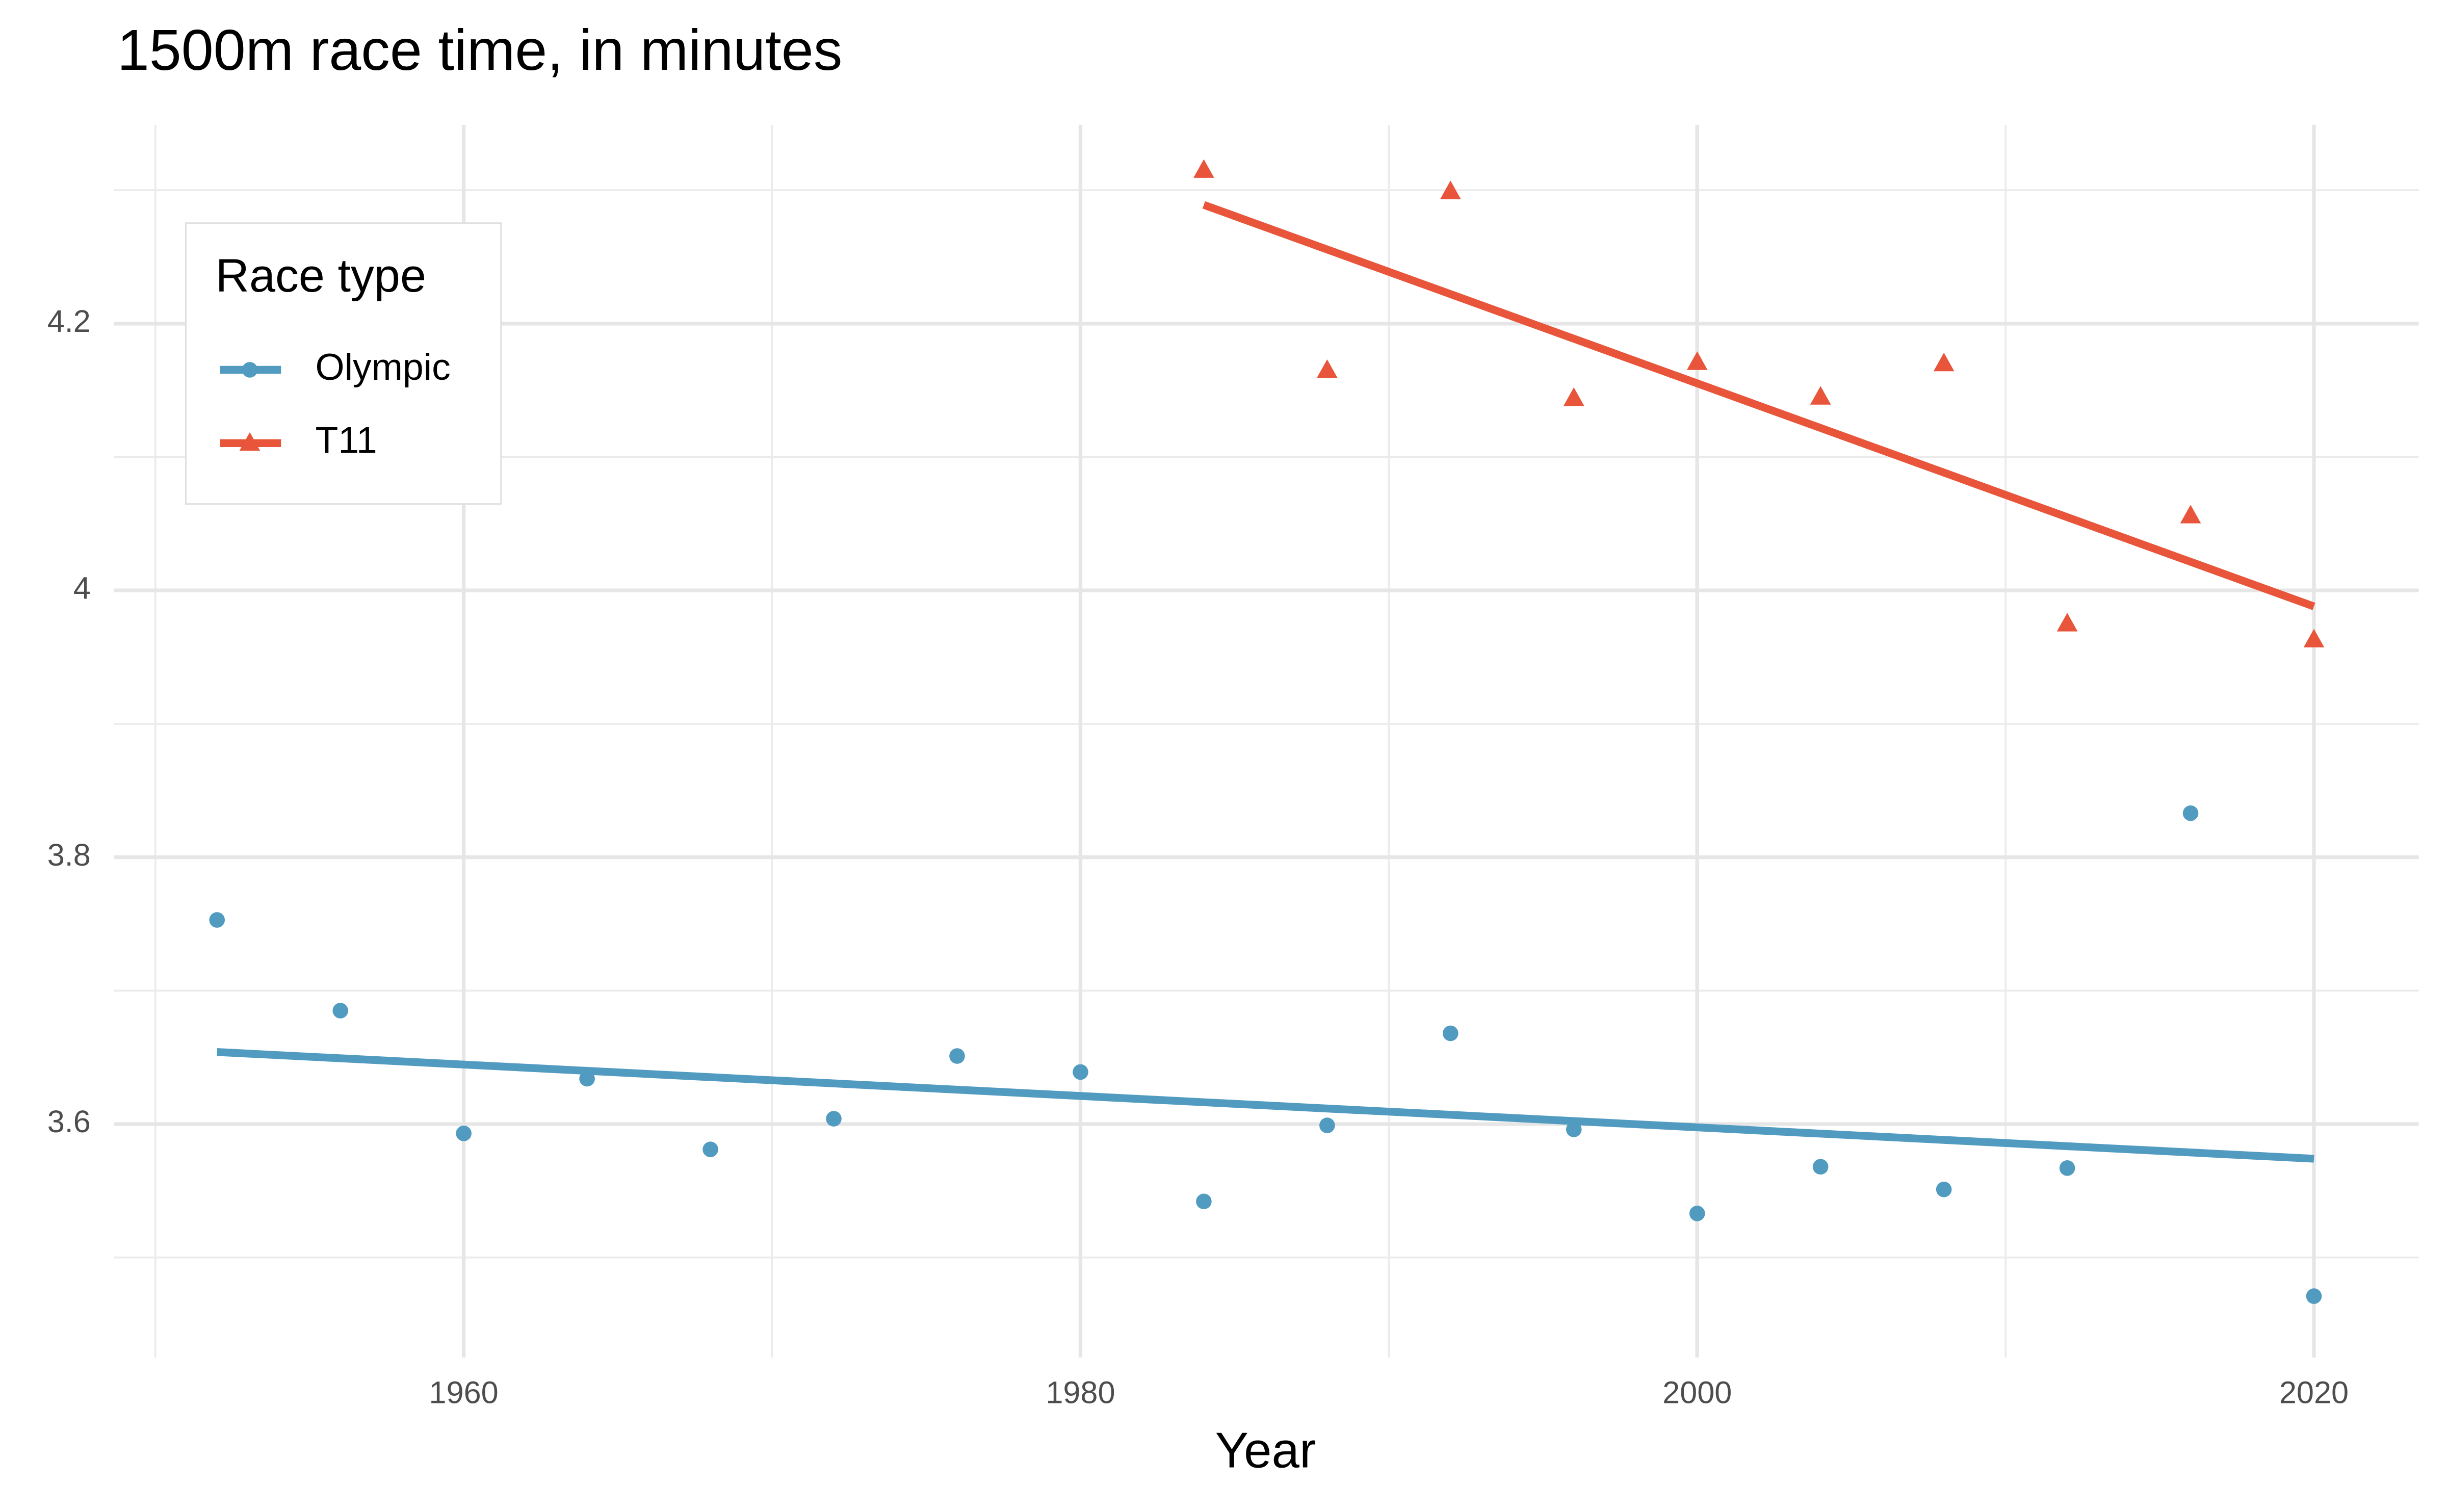 This screenshot has width=2447, height=1512. What do you see at coordinates (69, 1121) in the screenshot?
I see `y-tick-label: 3.6` at bounding box center [69, 1121].